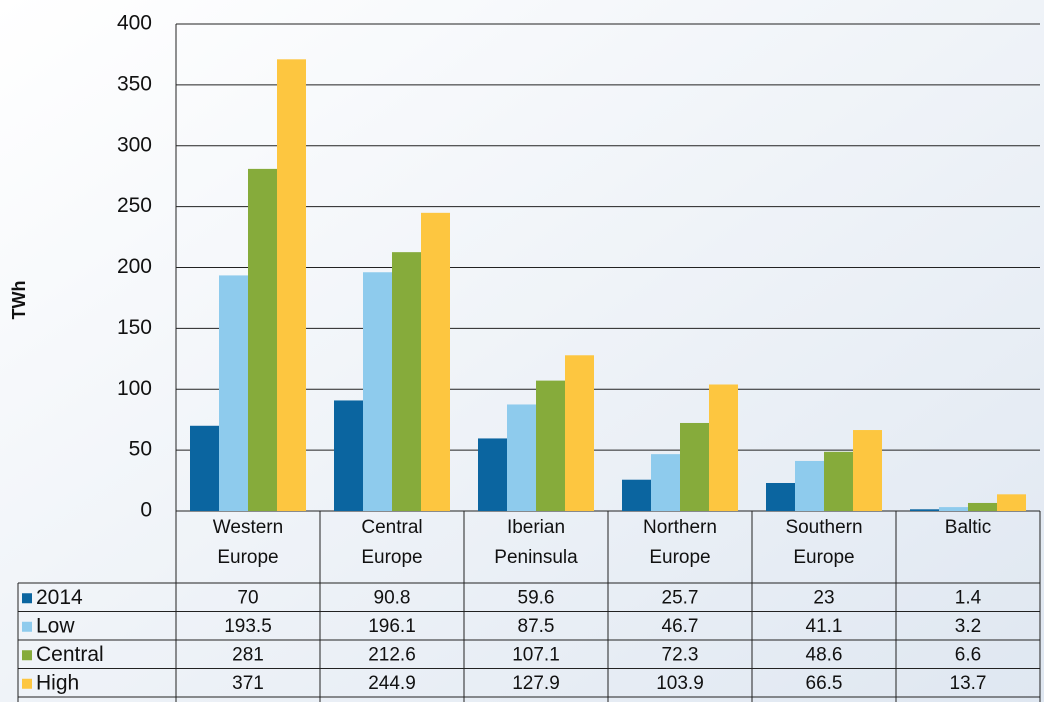 Image resolution: width=1044 pixels, height=702 pixels. What do you see at coordinates (680, 683) in the screenshot?
I see `table-value: 103.9` at bounding box center [680, 683].